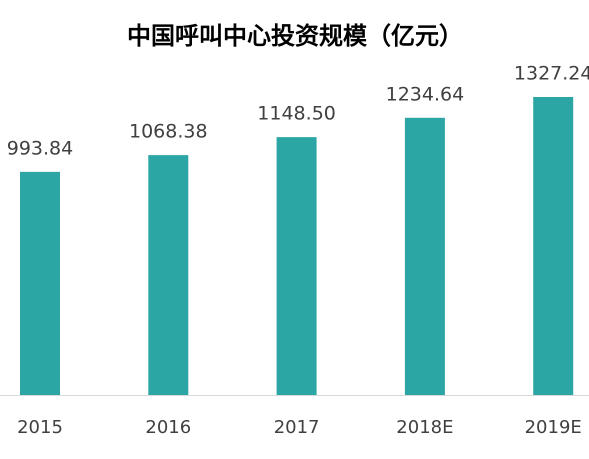  What do you see at coordinates (168, 427) in the screenshot?
I see `x-tick-label: 2016` at bounding box center [168, 427].